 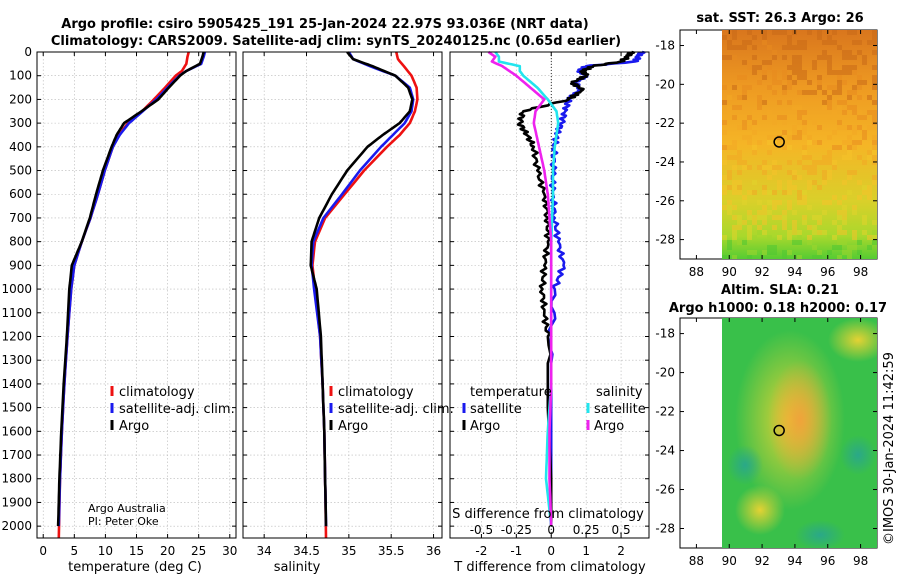 I want to click on legend-title-temperature: temperature, so click(x=511, y=392).